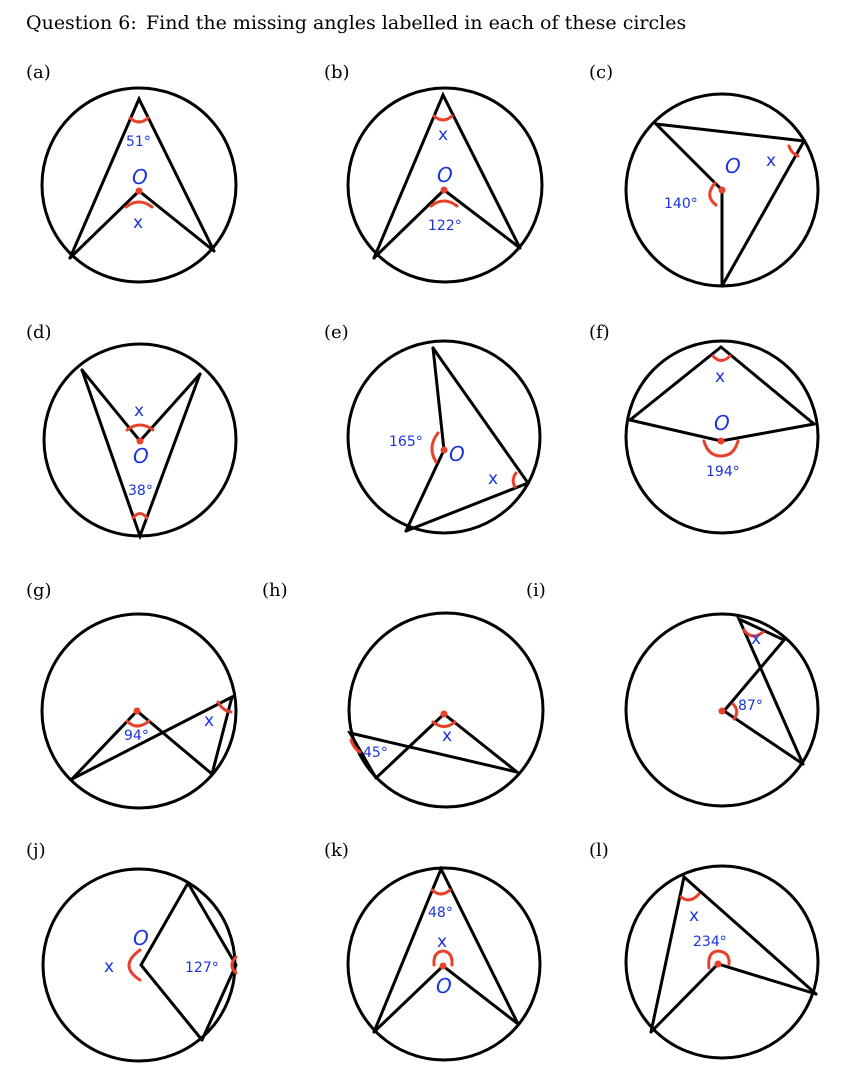  What do you see at coordinates (753, 633) in the screenshot?
I see `angle-arc-i-x` at bounding box center [753, 633].